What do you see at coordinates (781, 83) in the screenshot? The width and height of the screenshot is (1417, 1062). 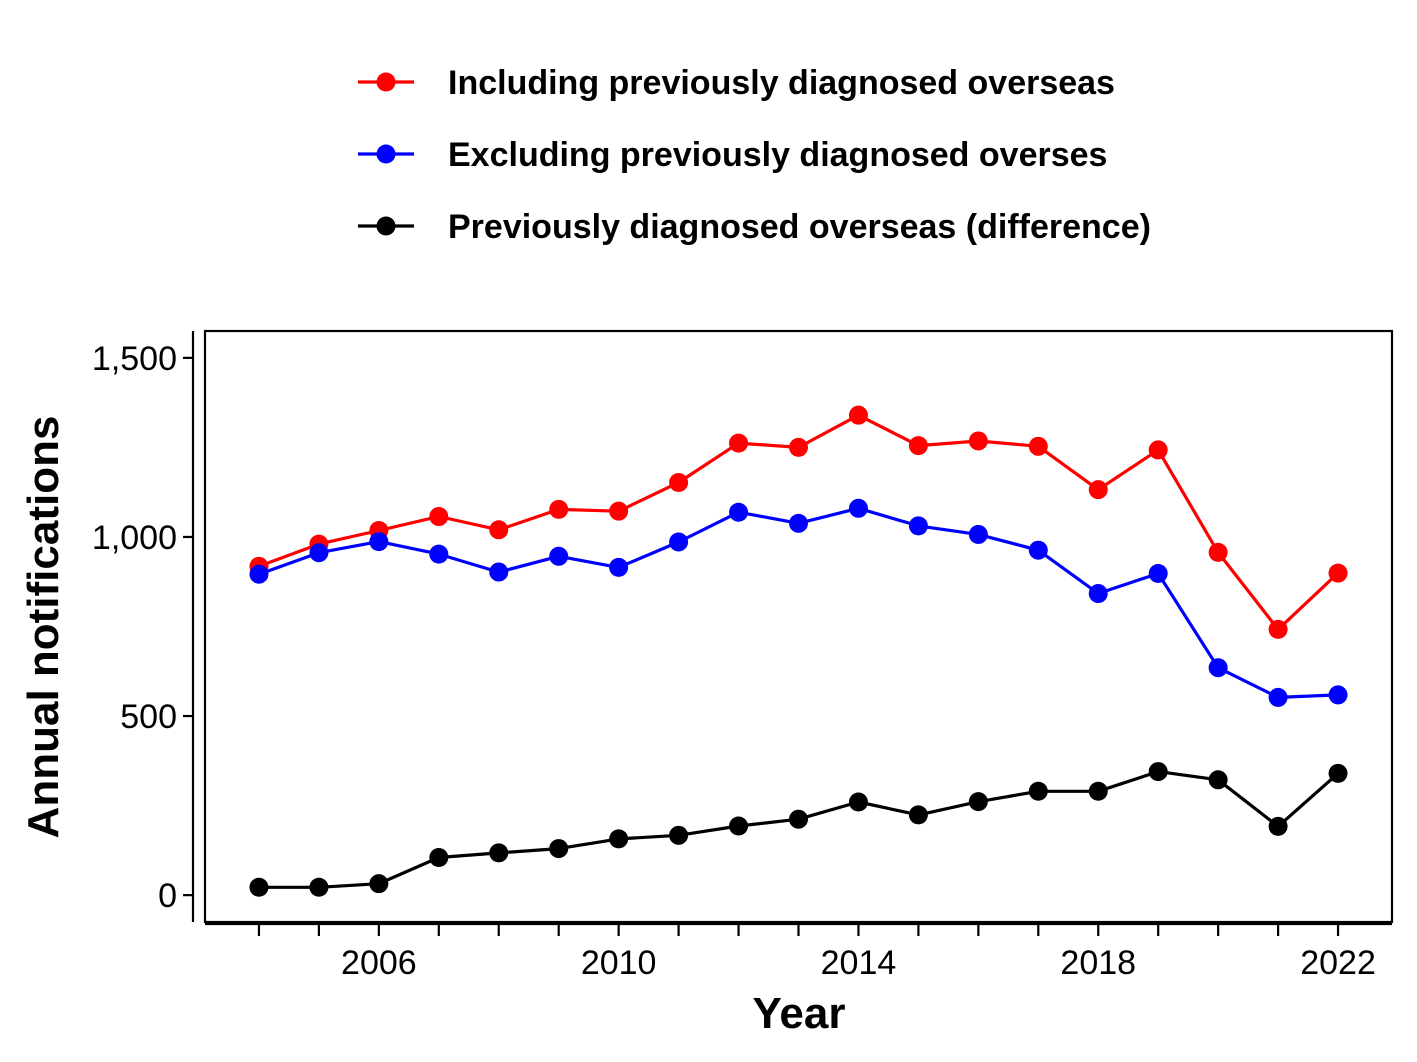 I see `legend-label: Including previously diagnosed overseas` at bounding box center [781, 83].